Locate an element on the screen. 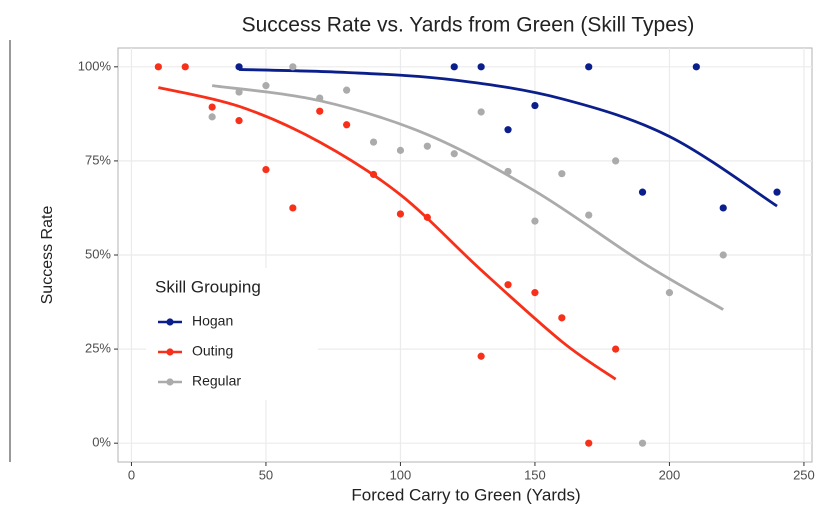  y-tick-label: 100% is located at coordinates (95, 65).